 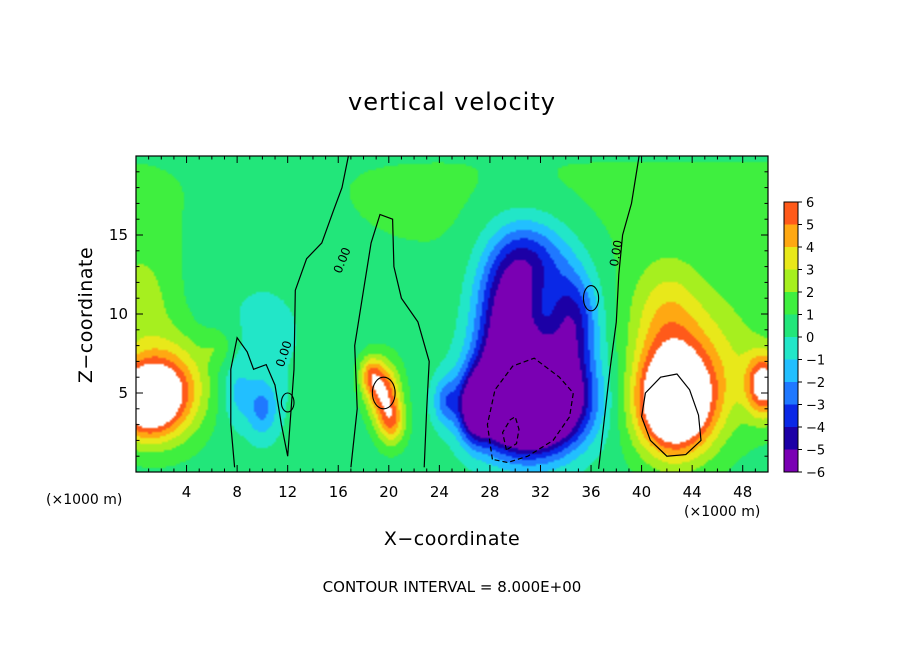 I want to click on zero-contour-left, so click(x=289, y=312).